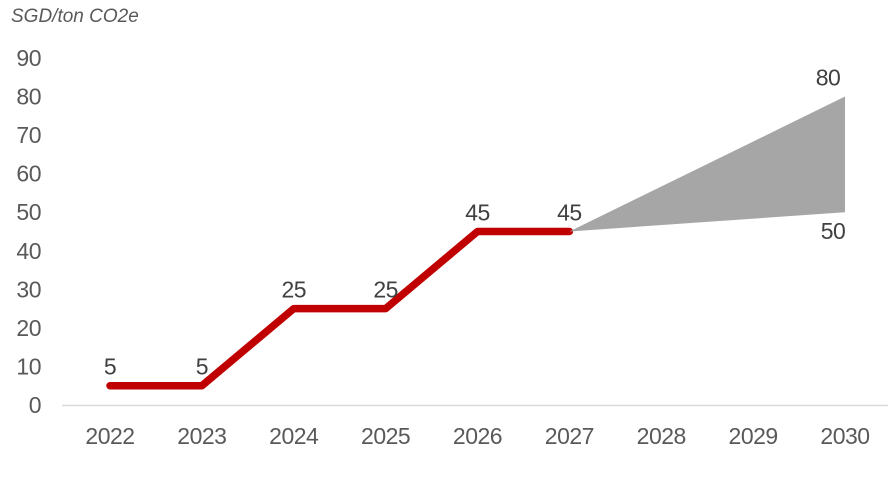  What do you see at coordinates (201, 436) in the screenshot?
I see `x-tick-label: 2023` at bounding box center [201, 436].